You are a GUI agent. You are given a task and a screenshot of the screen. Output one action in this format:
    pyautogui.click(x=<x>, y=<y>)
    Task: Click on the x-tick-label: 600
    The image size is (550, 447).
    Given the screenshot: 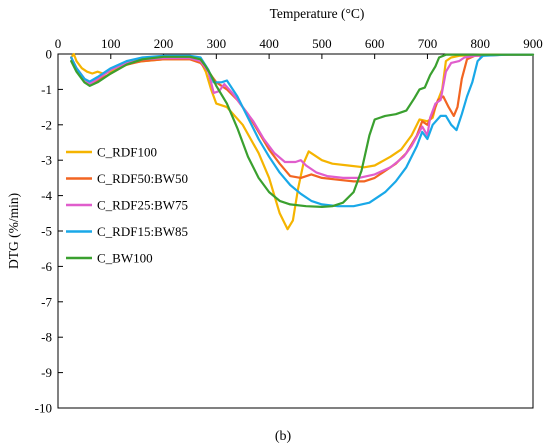 What is the action you would take?
    pyautogui.click(x=375, y=43)
    